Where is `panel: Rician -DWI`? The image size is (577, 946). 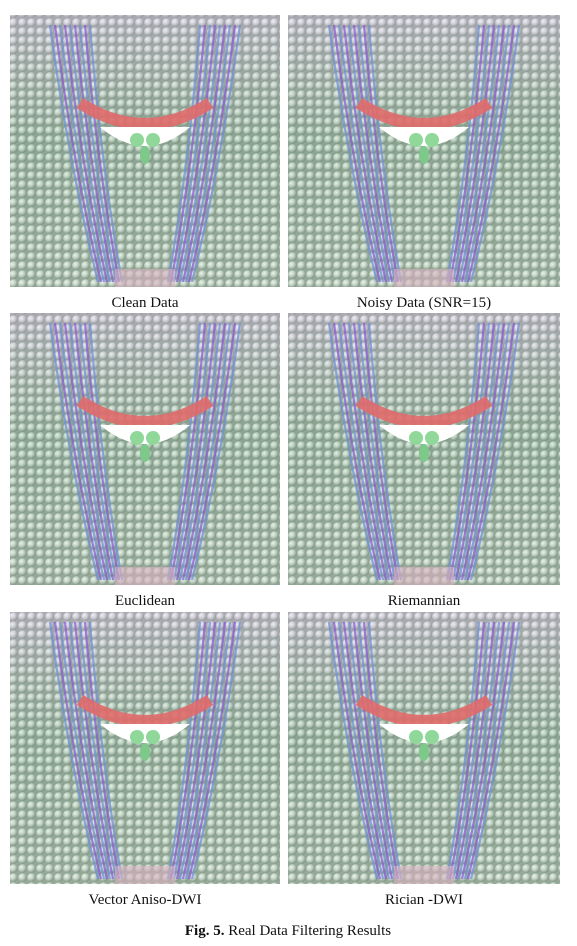
panel: Rician -DWI is located at coordinates (424, 760).